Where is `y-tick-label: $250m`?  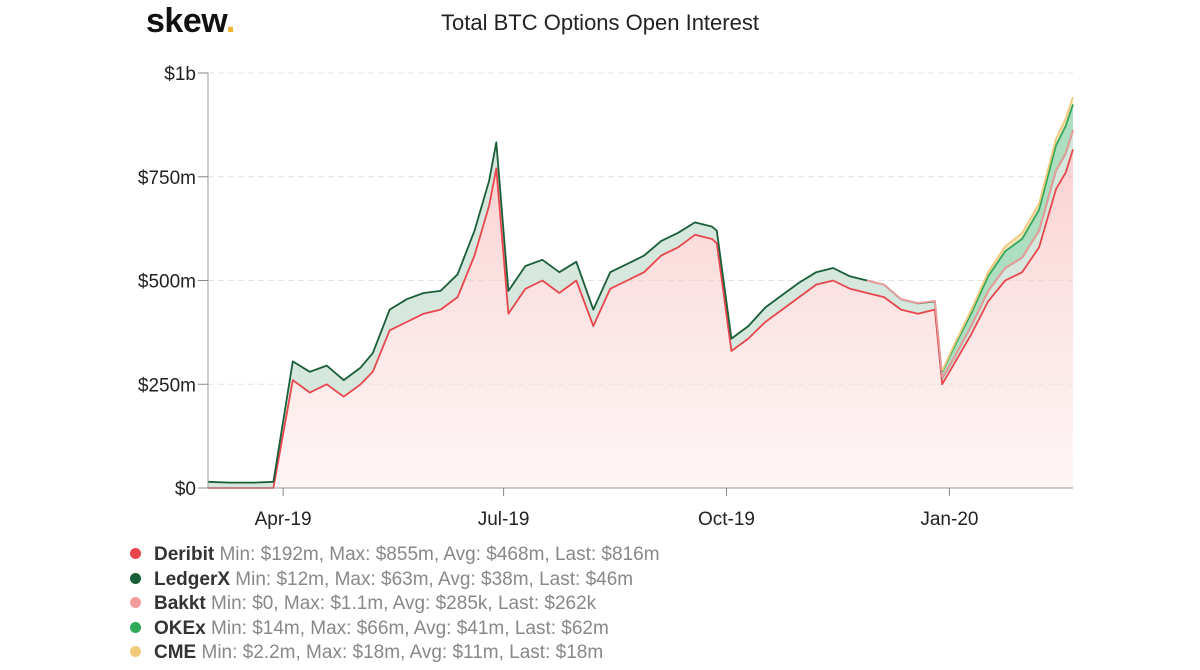 y-tick-label: $250m is located at coordinates (167, 385).